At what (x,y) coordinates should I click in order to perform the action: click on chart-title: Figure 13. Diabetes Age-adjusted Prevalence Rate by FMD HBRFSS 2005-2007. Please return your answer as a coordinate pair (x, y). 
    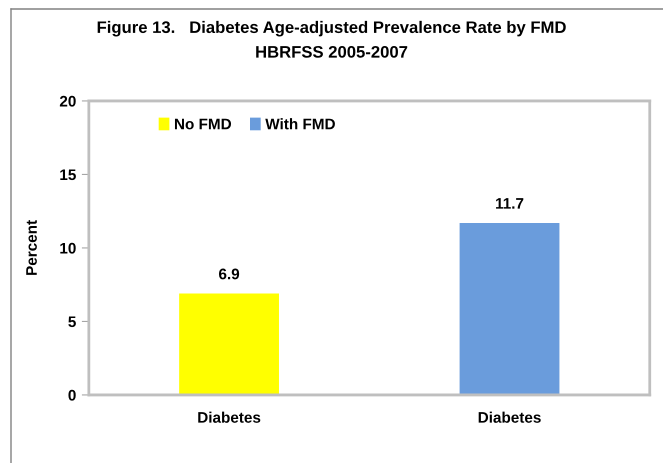
    Looking at the image, I should click on (332, 39).